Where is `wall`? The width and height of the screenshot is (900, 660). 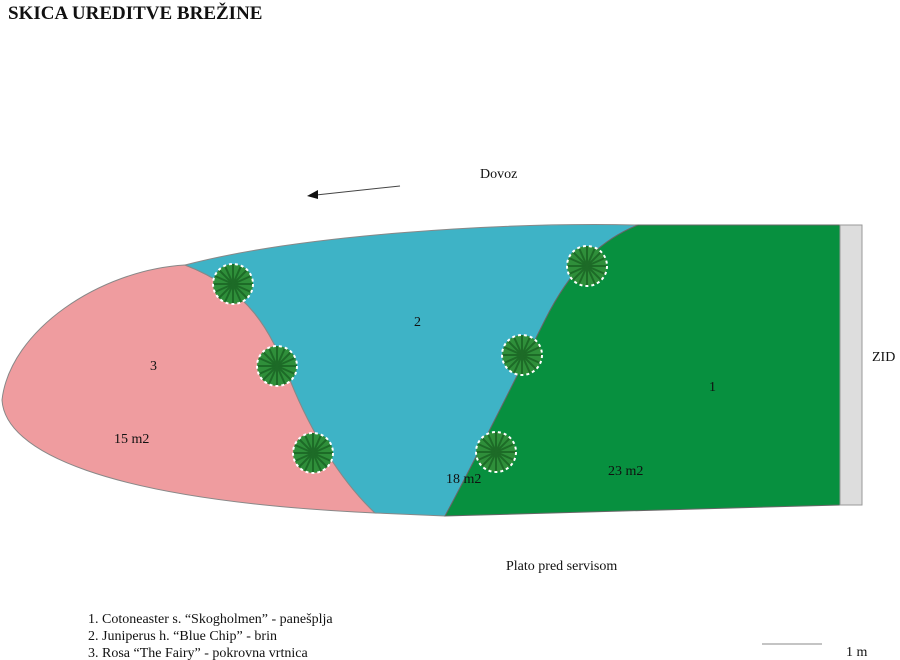
wall is located at coordinates (851, 365).